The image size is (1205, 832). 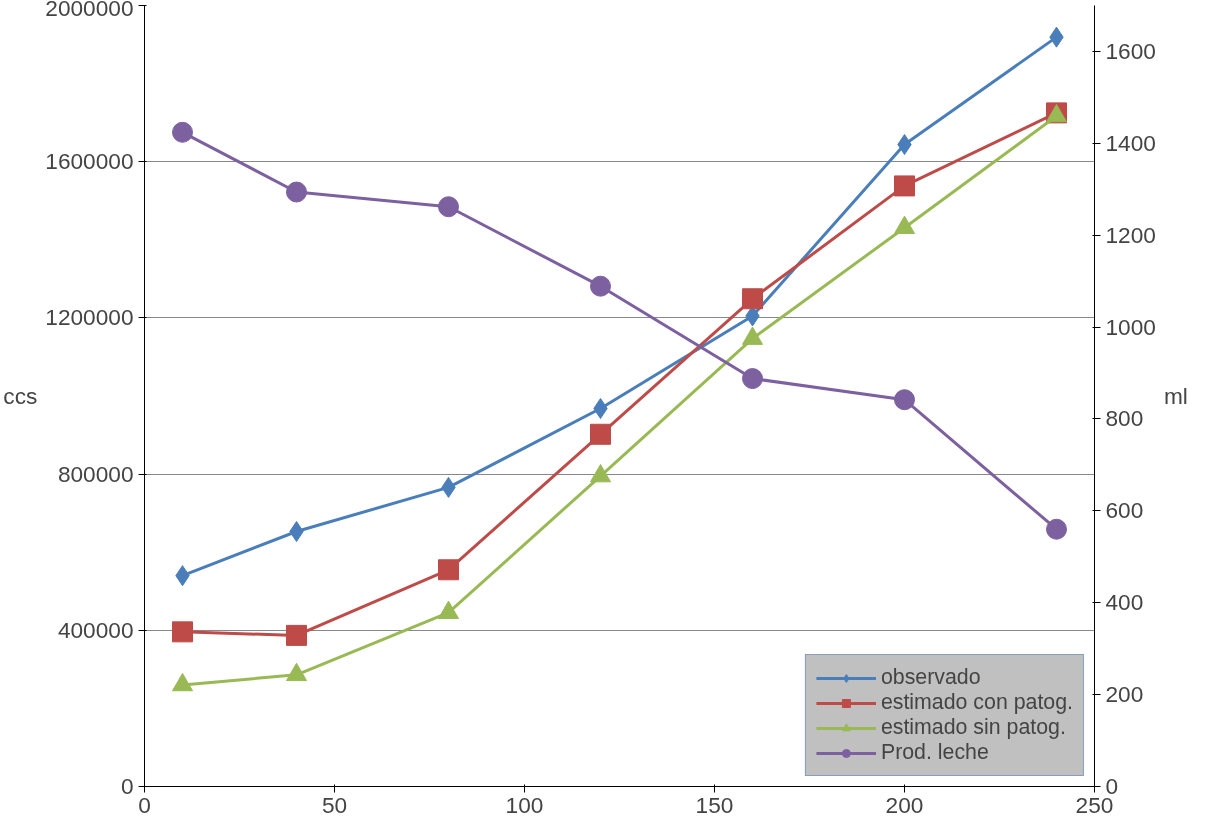 What do you see at coordinates (524, 804) in the screenshot?
I see `x-tick-label: 100` at bounding box center [524, 804].